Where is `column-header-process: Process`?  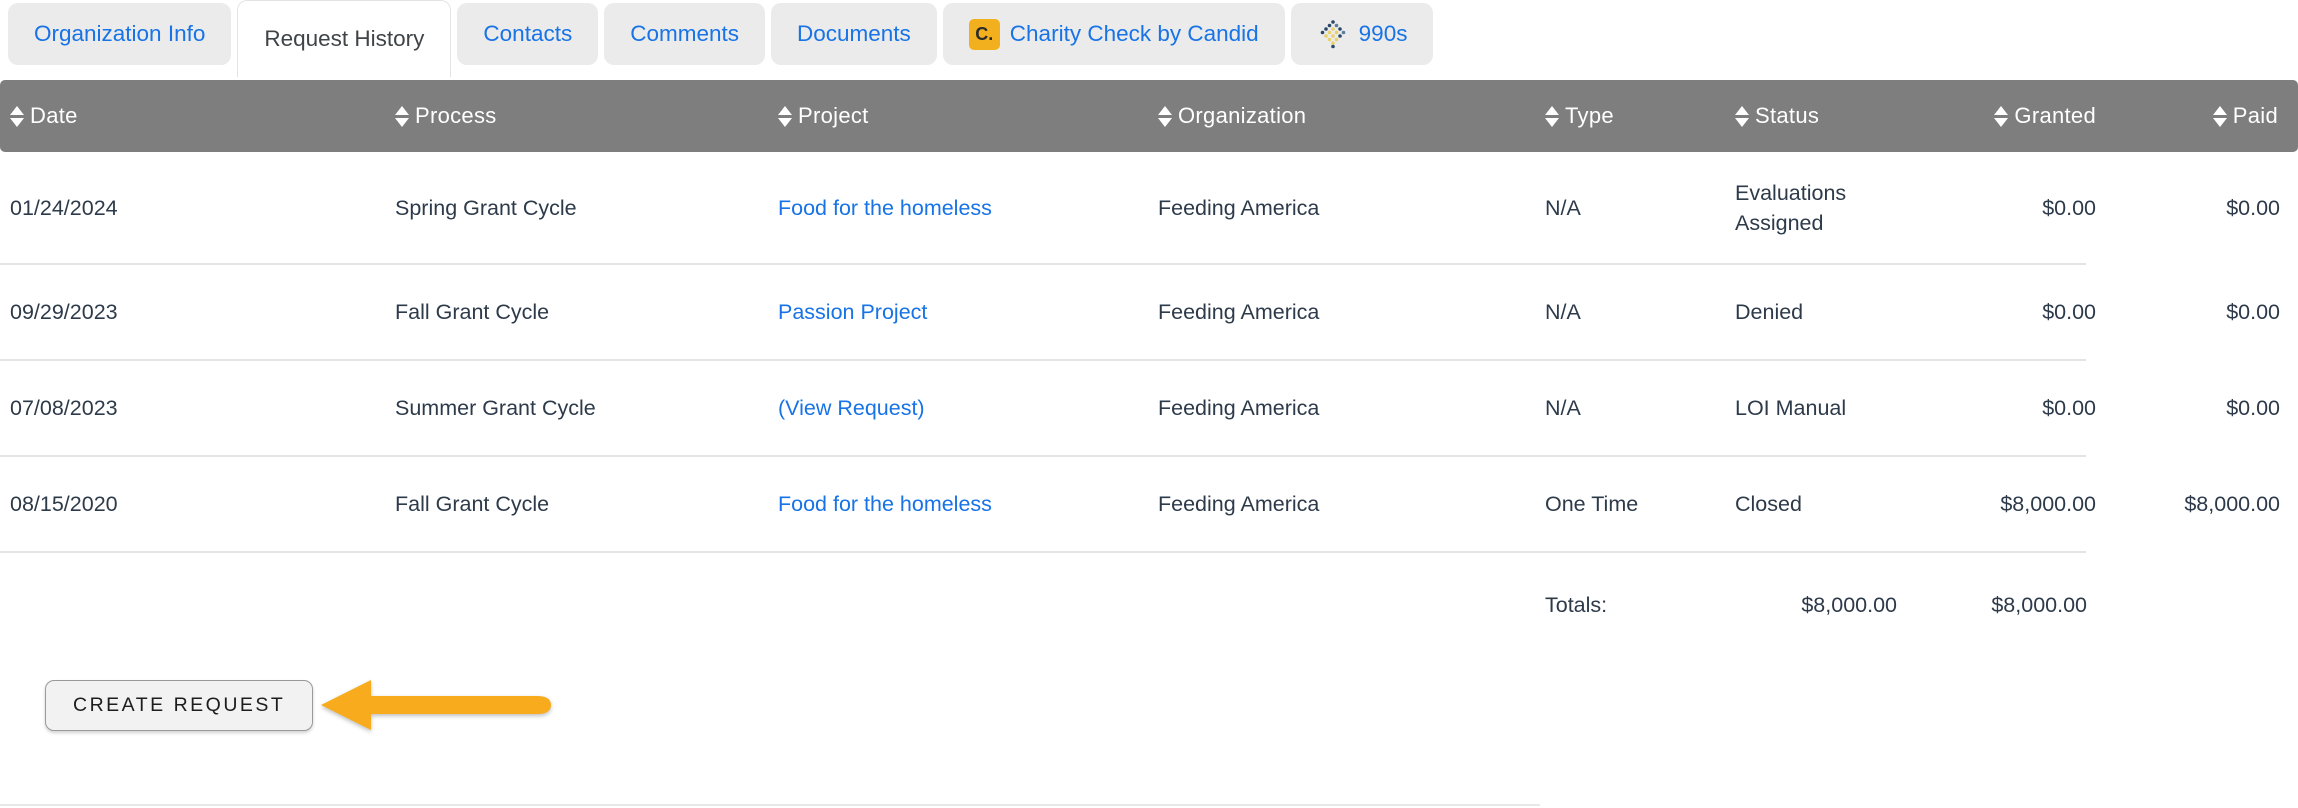
column-header-process: Process is located at coordinates (586, 116).